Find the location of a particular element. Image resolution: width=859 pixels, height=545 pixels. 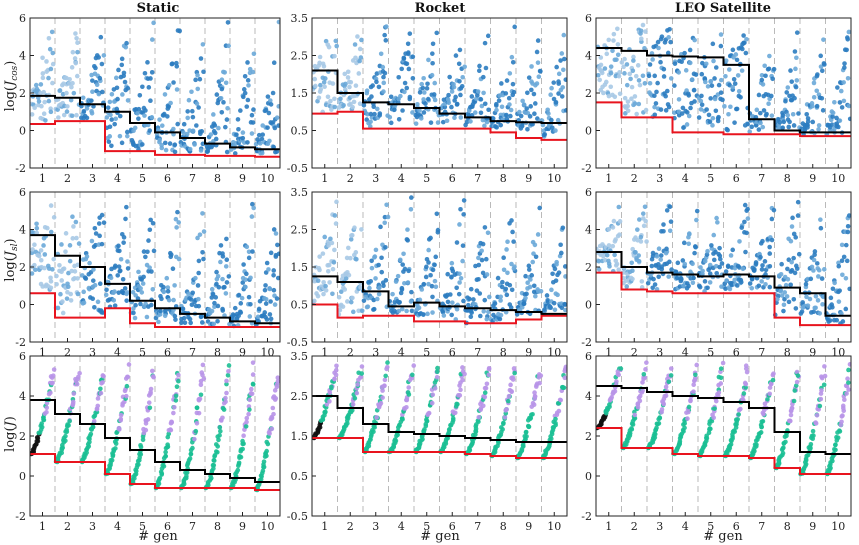

x-tick-label: 7 is located at coordinates (477, 178).